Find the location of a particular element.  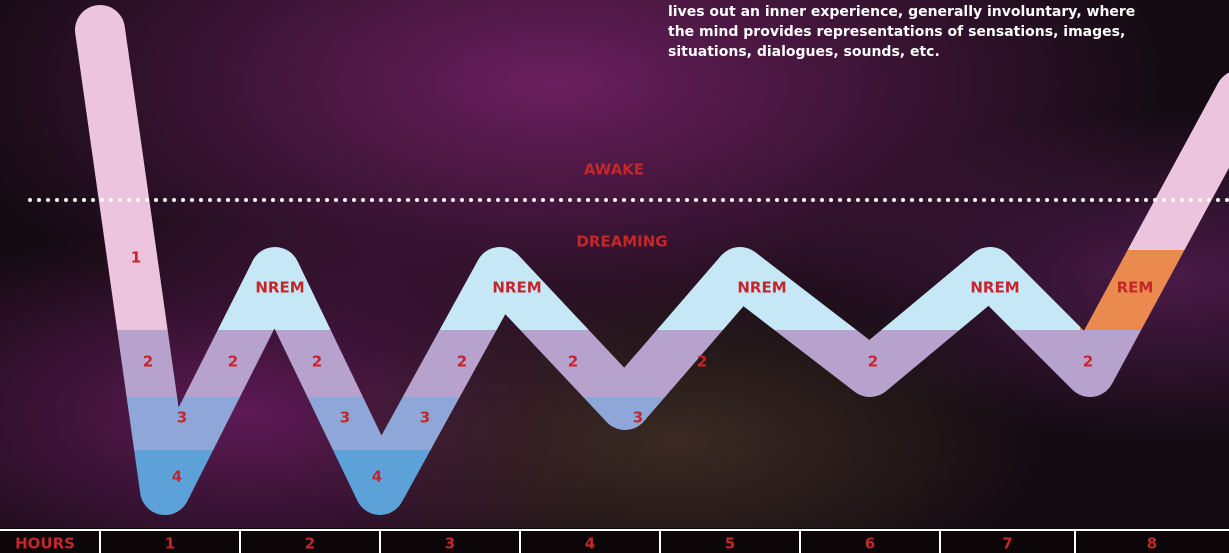

dreaming-label: DREAMING is located at coordinates (621, 242).